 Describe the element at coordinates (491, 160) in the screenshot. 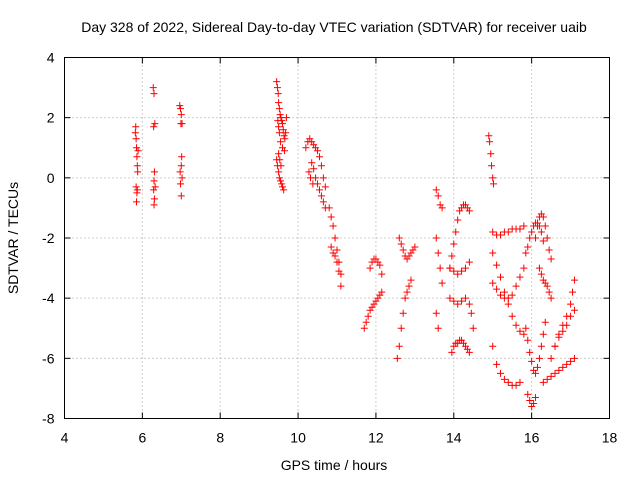

I see `series-arc-15.0a` at that location.